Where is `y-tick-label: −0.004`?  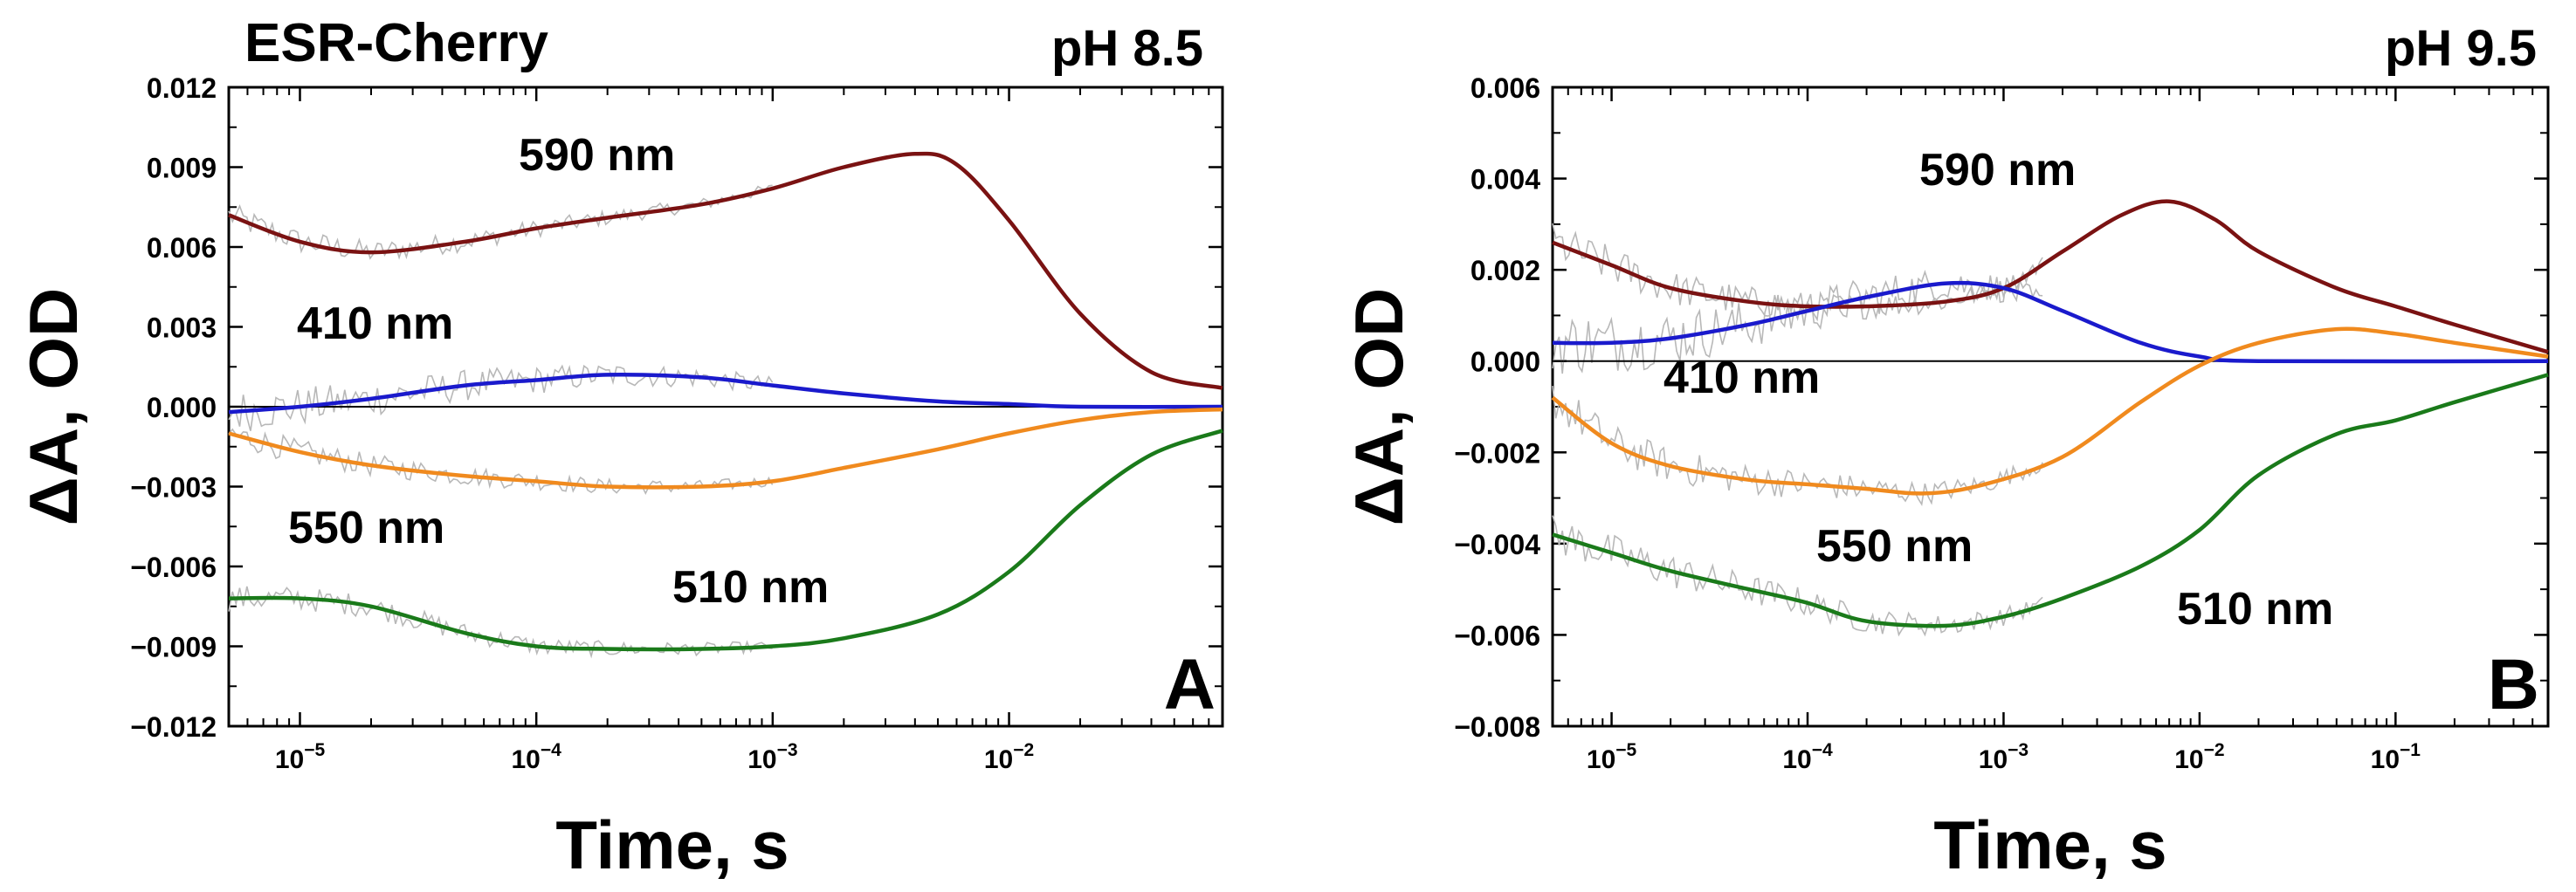 y-tick-label: −0.004 is located at coordinates (1497, 544).